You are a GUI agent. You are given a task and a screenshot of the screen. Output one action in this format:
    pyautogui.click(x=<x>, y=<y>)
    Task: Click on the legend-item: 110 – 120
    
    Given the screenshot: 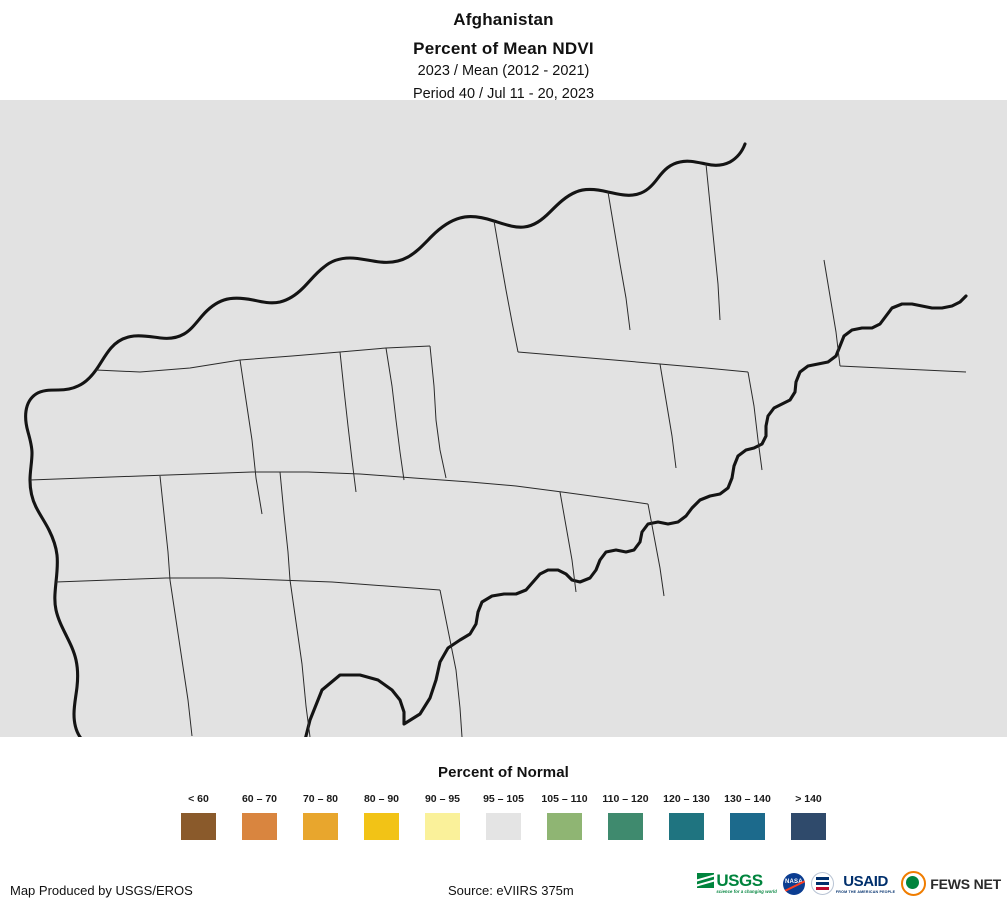 What is the action you would take?
    pyautogui.click(x=625, y=817)
    